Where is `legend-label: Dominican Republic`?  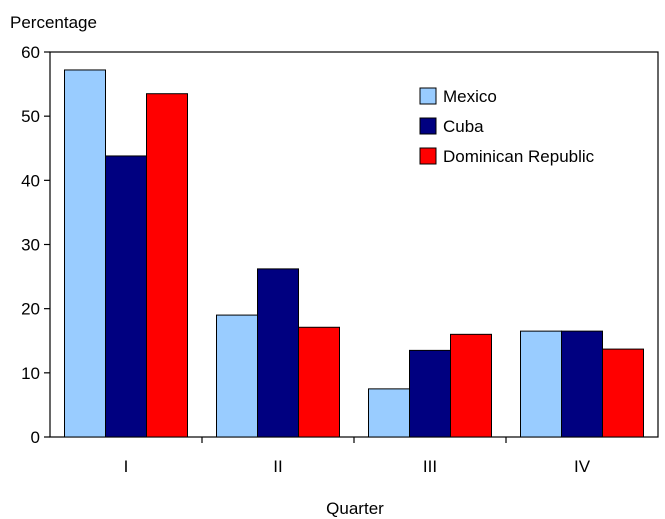 legend-label: Dominican Republic is located at coordinates (519, 156).